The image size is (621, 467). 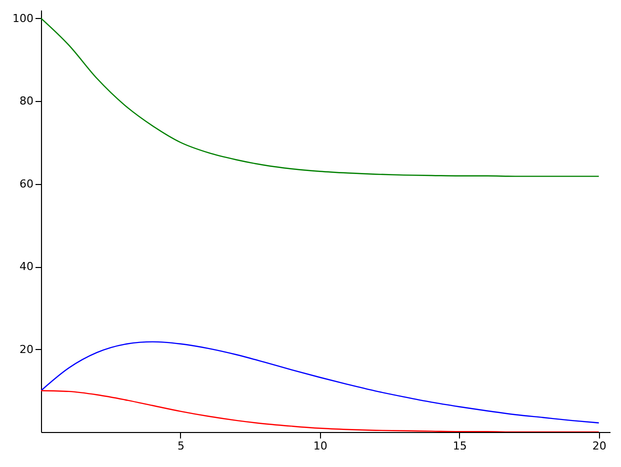 I want to click on y-tick-label: 40, so click(x=27, y=267).